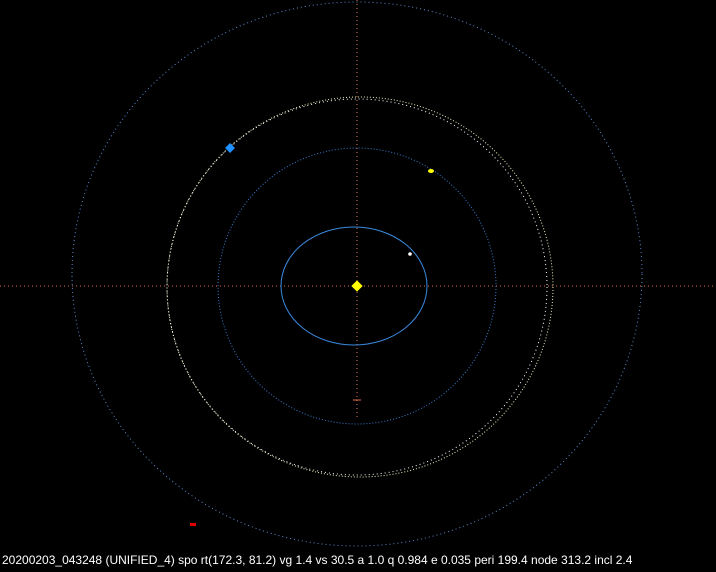  Describe the element at coordinates (431, 171) in the screenshot. I see `venus-marker` at that location.